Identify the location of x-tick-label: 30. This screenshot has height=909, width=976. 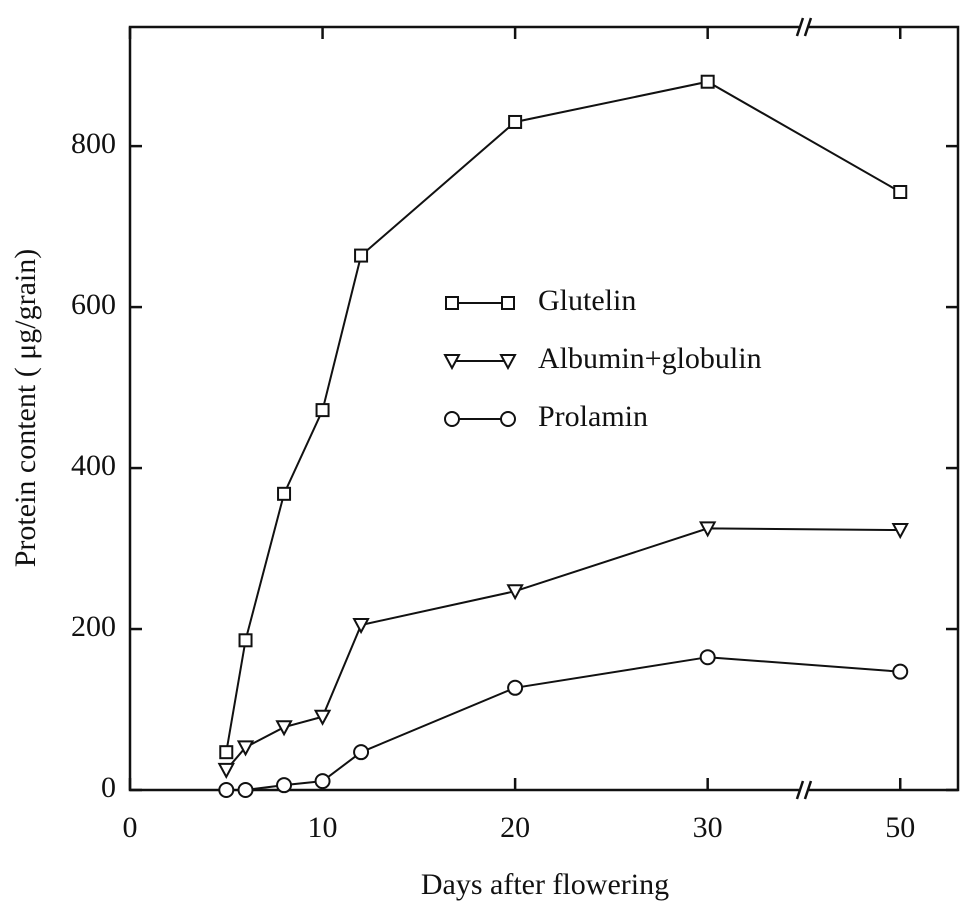
(708, 827).